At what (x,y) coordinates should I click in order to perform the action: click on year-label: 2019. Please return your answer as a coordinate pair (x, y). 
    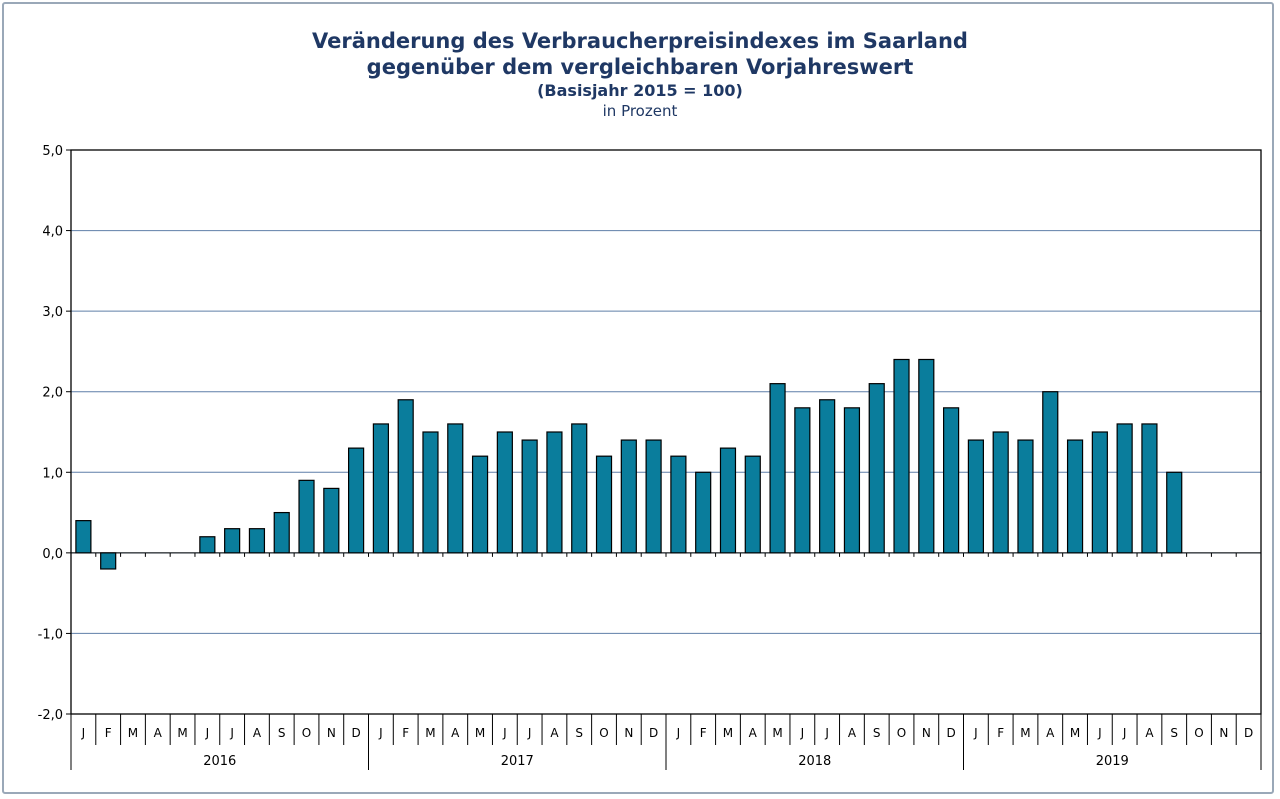
    Looking at the image, I should click on (1112, 761).